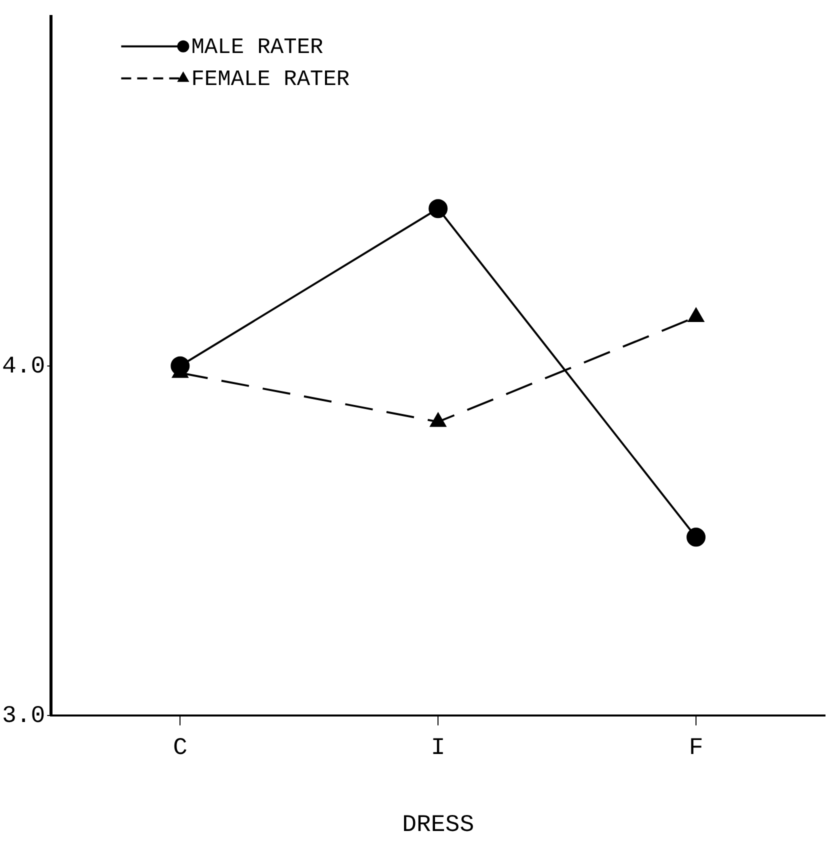 The image size is (835, 863). What do you see at coordinates (257, 47) in the screenshot?
I see `legend-label: MALE RATER` at bounding box center [257, 47].